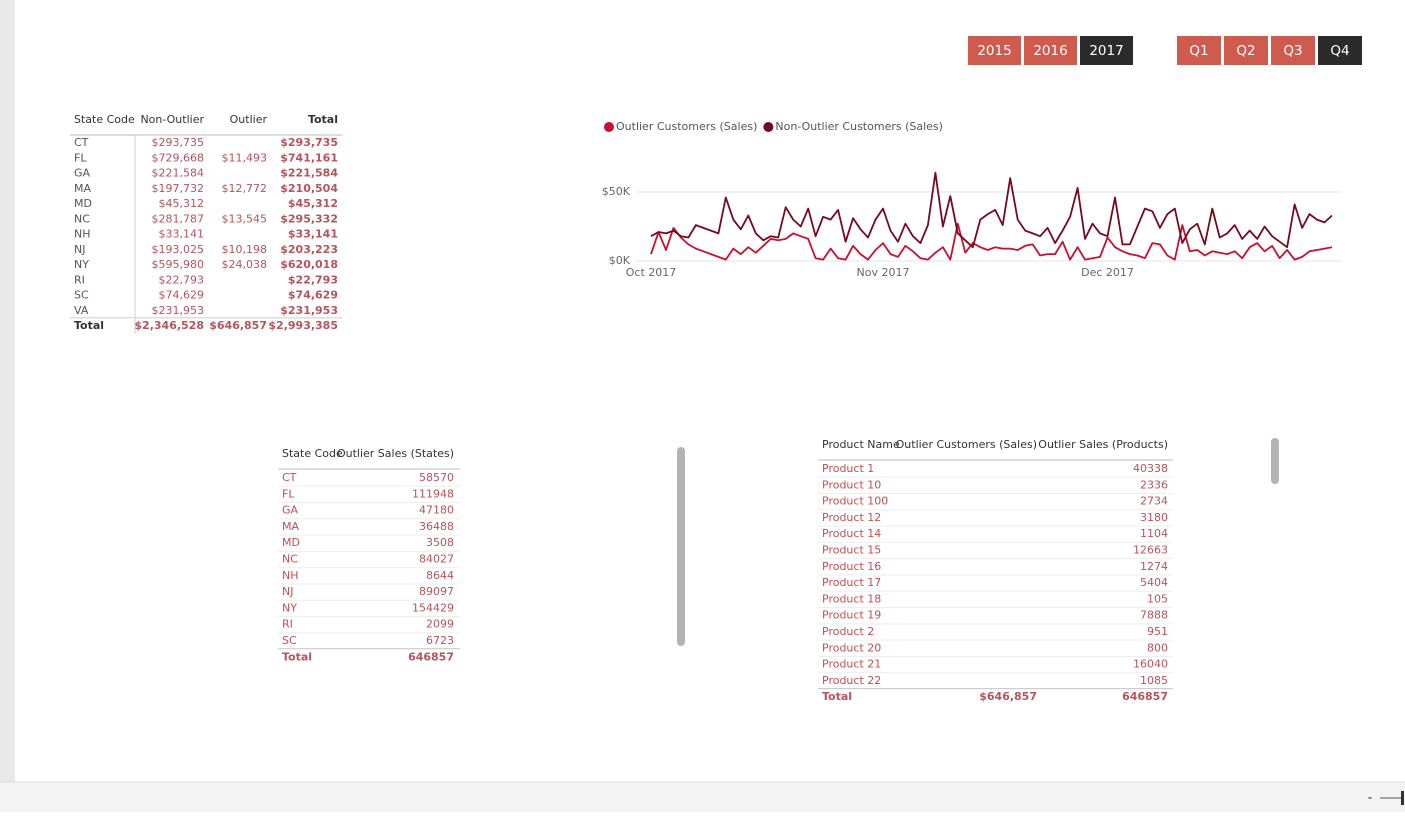 Image resolution: width=1405 pixels, height=816 pixels. I want to click on cell: $10,198, so click(245, 249).